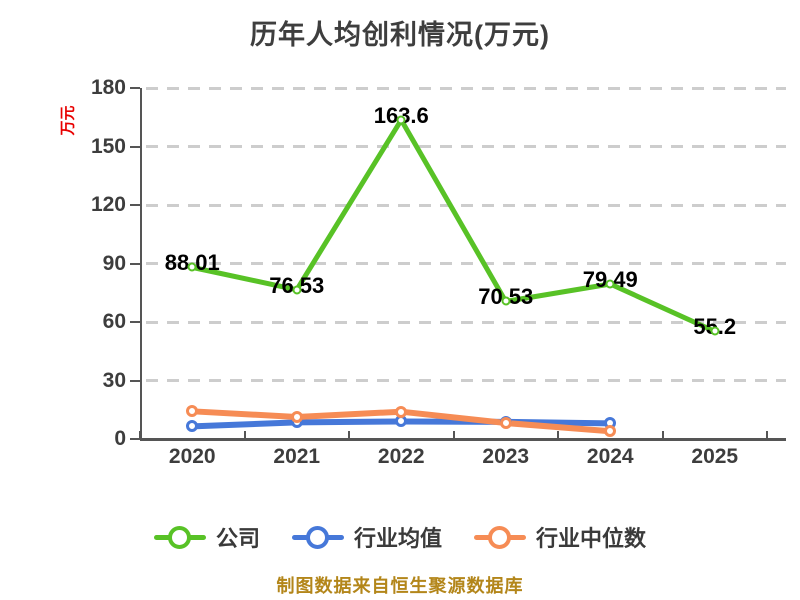 This screenshot has width=800, height=600. What do you see at coordinates (715, 456) in the screenshot?
I see `x-axis-tick-label: 2025` at bounding box center [715, 456].